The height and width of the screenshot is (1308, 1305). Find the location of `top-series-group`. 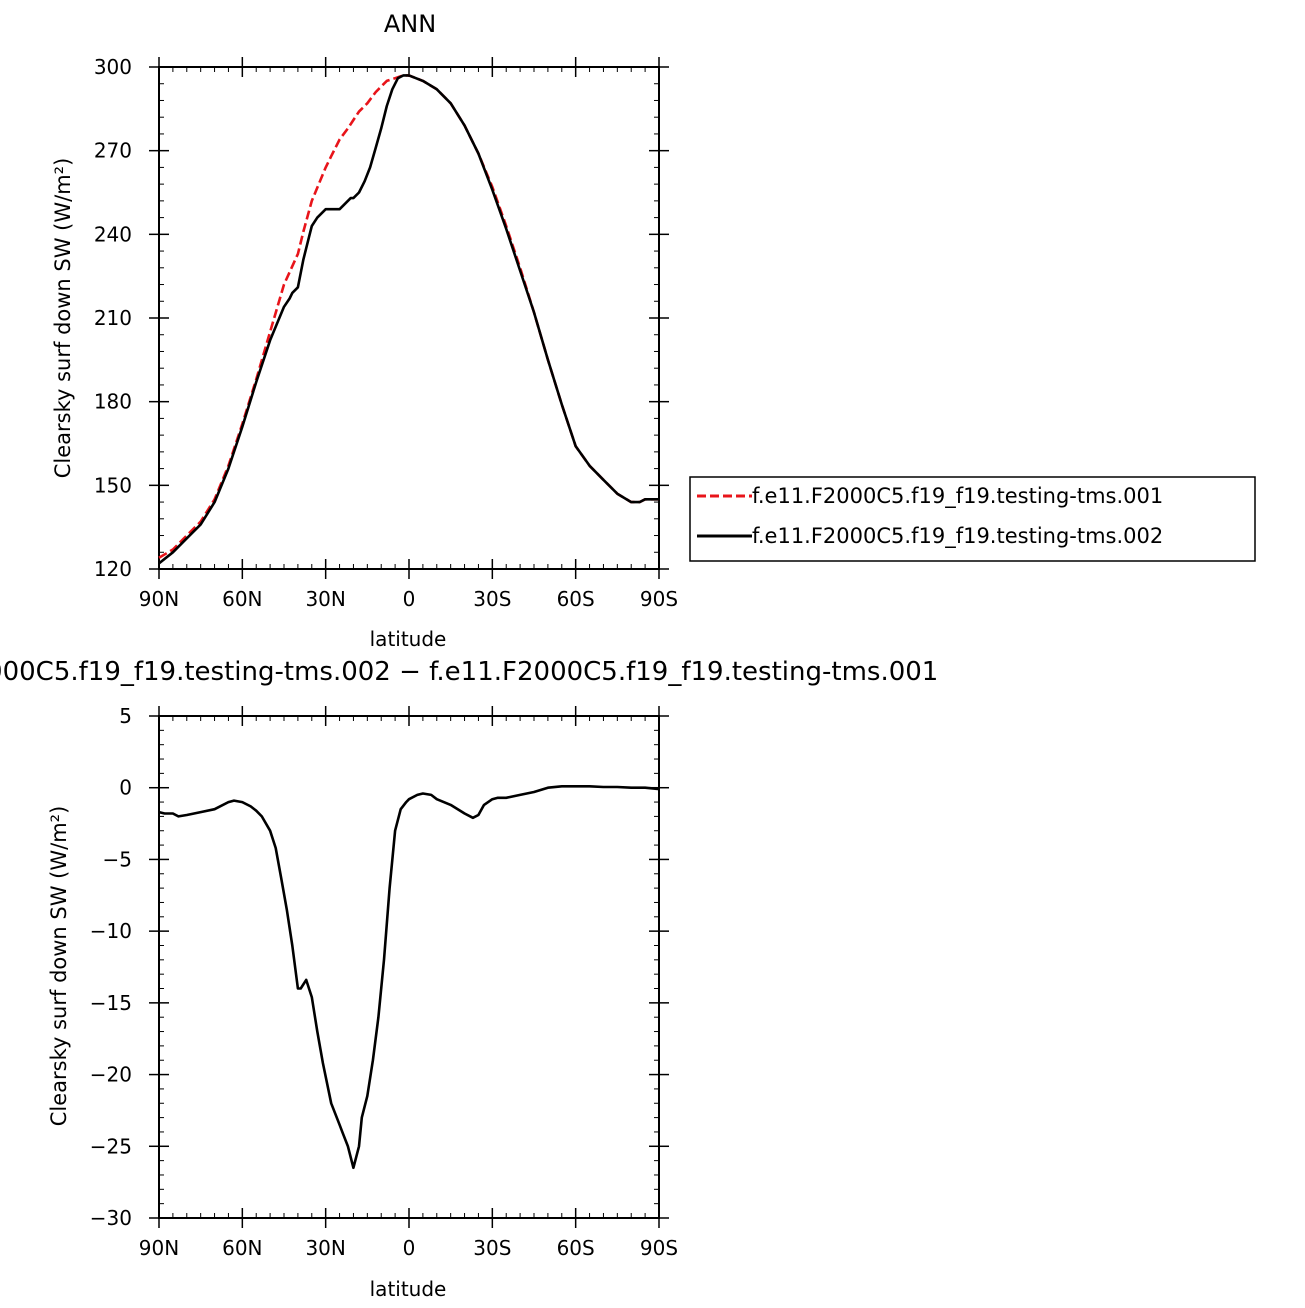

top-series-group is located at coordinates (408, 319).